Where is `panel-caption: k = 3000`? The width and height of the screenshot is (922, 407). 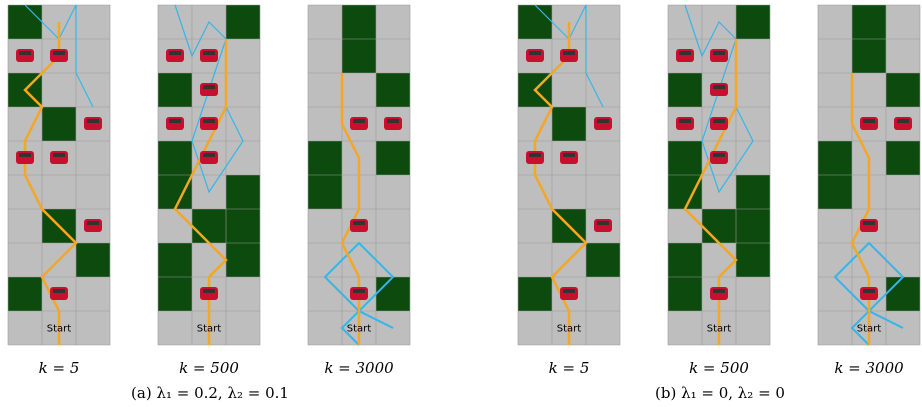
panel-caption: k = 3000 is located at coordinates (359, 368).